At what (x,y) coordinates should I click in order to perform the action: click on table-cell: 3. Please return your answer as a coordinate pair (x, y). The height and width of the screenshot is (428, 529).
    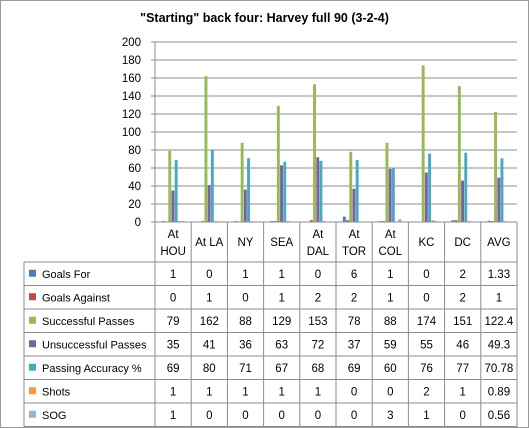
    Looking at the image, I should click on (390, 416).